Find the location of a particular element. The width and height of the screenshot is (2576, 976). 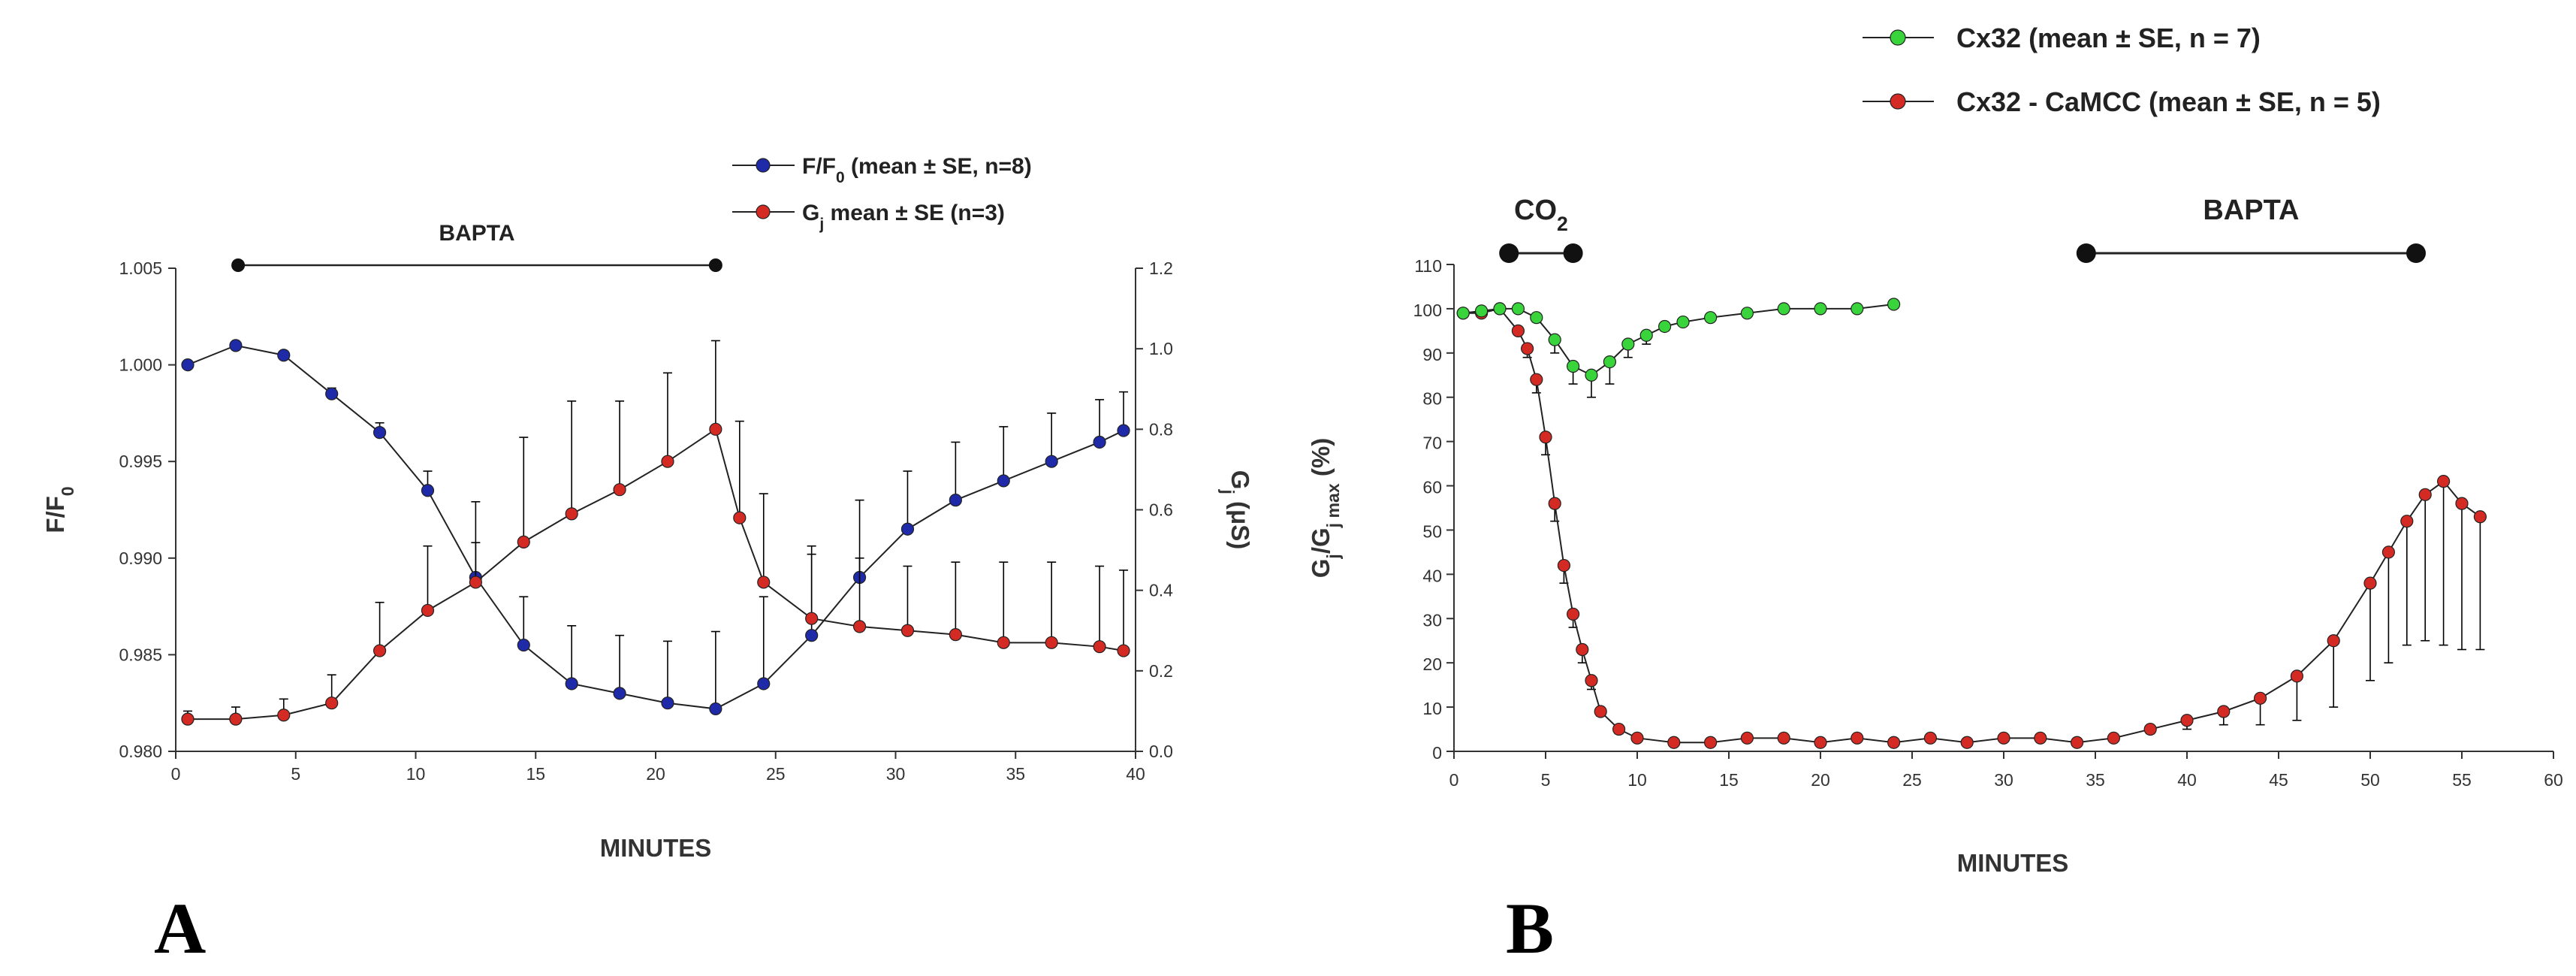

series-0-error-bars is located at coordinates (728, 548).